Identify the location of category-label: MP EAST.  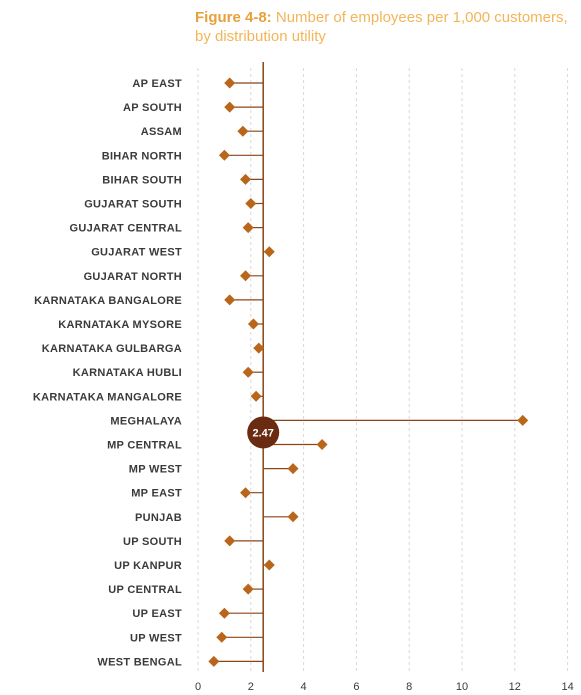
(156, 494).